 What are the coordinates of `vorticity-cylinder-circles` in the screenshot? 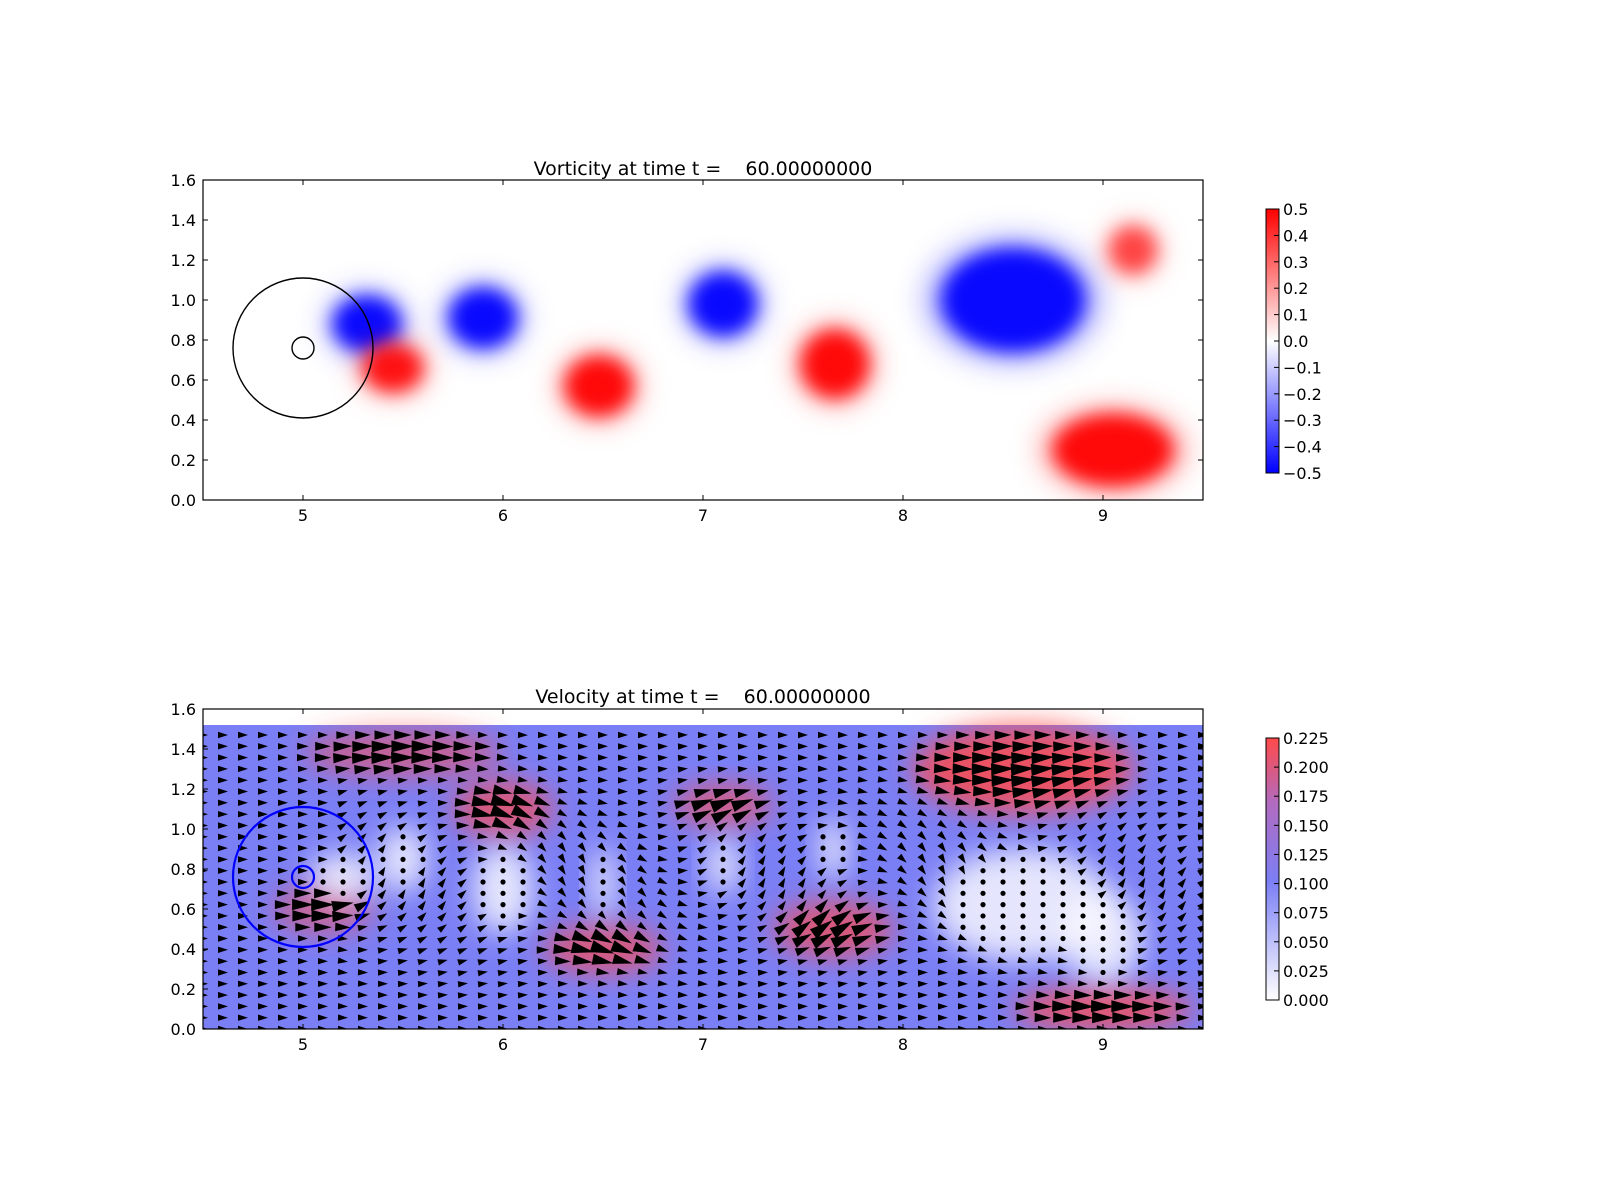 It's located at (303, 348).